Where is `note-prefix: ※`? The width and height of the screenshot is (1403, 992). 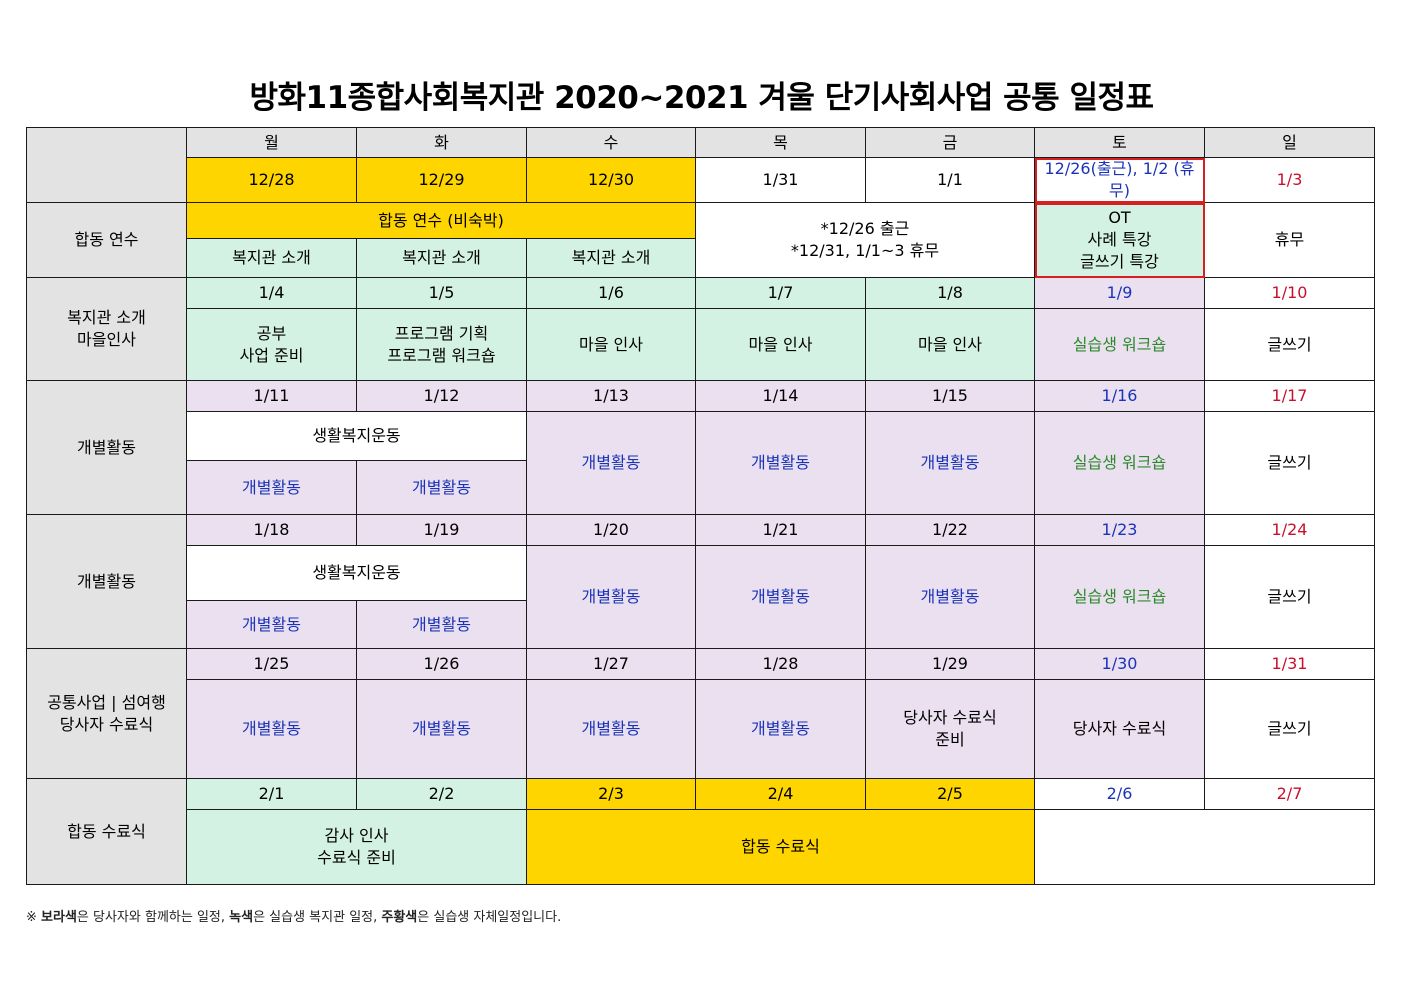 note-prefix: ※ is located at coordinates (34, 917).